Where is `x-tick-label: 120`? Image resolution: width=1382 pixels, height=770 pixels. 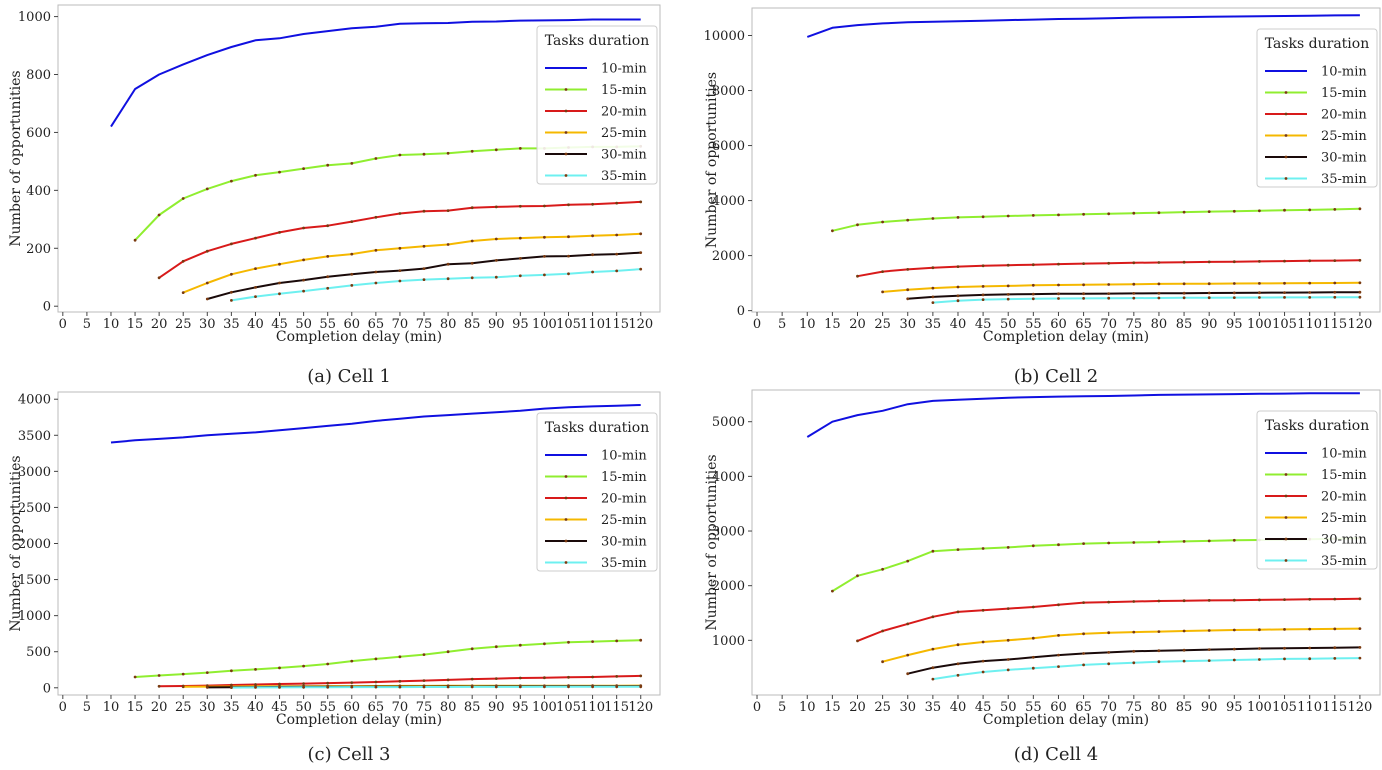 x-tick-label: 120 is located at coordinates (640, 707).